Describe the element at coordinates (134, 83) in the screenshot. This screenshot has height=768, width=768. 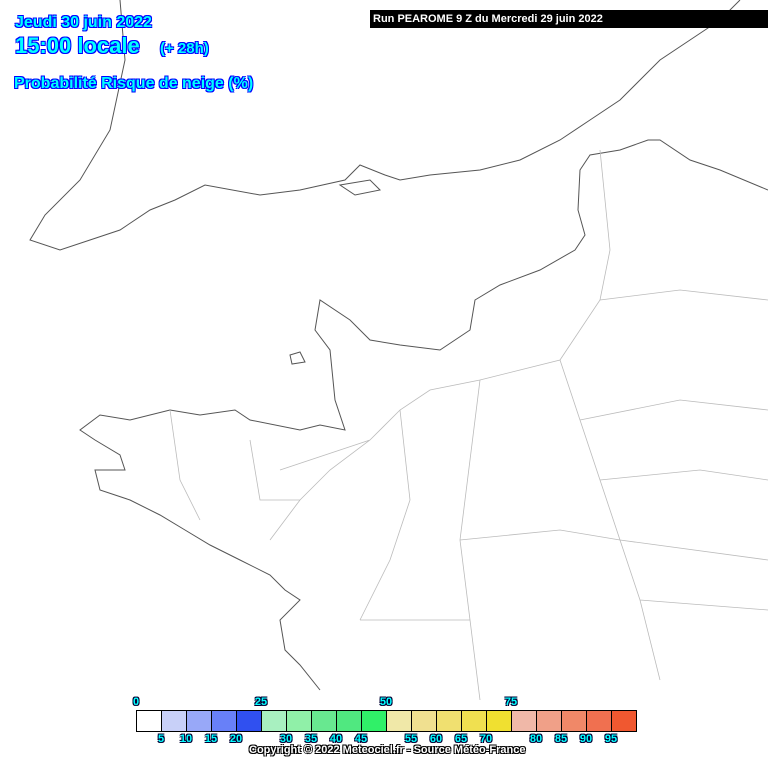
I see `parameter-title: Probabilité Risque de neige (%)` at that location.